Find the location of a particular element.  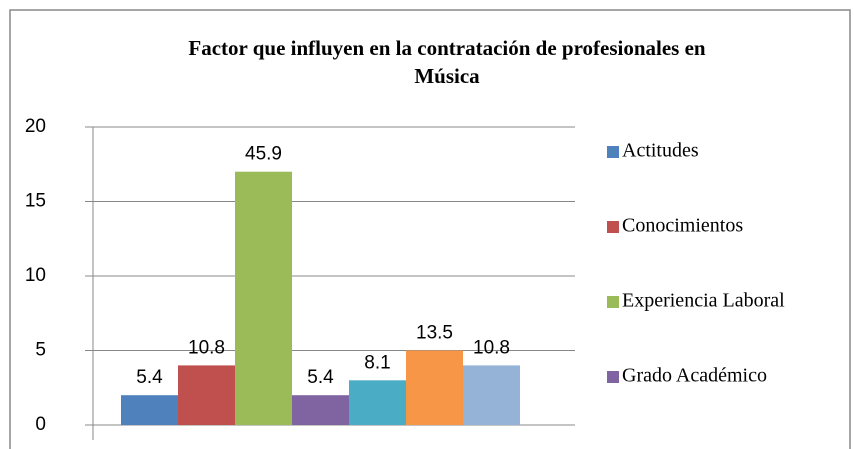

y-tick-label: 0 is located at coordinates (40, 424).